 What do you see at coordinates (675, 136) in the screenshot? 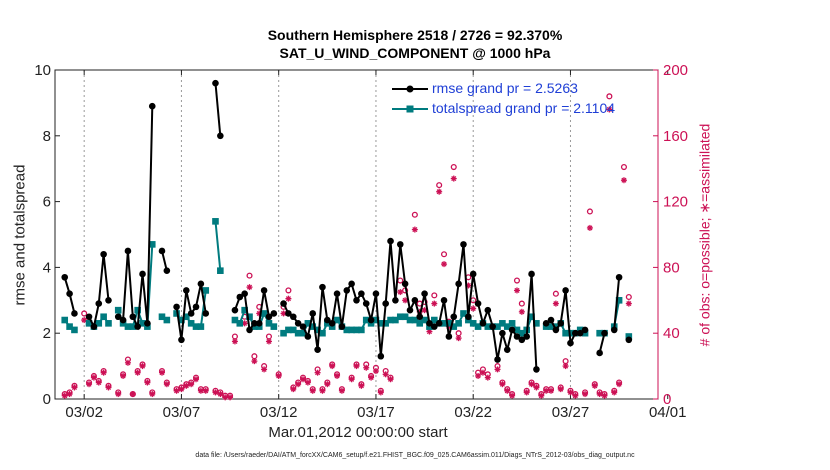
I see `y-right-tick-label: 160` at bounding box center [675, 136].